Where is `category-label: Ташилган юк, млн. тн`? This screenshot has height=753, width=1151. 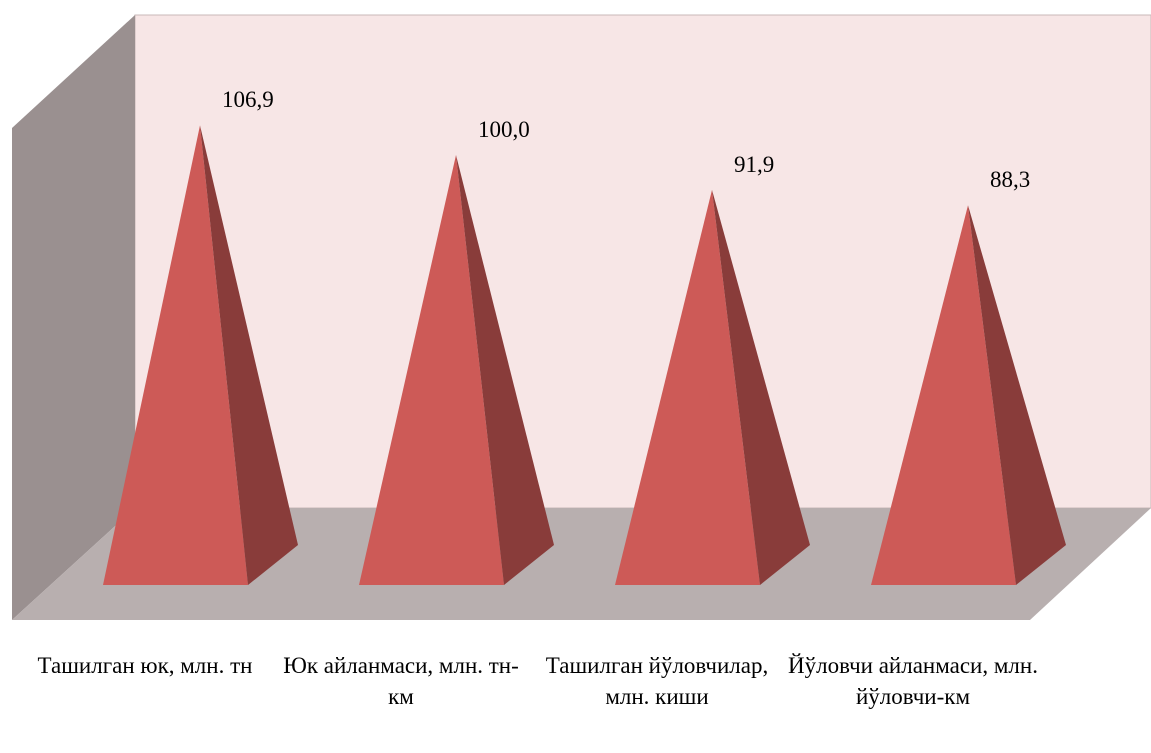 category-label: Ташилган юк, млн. тн is located at coordinates (145, 665).